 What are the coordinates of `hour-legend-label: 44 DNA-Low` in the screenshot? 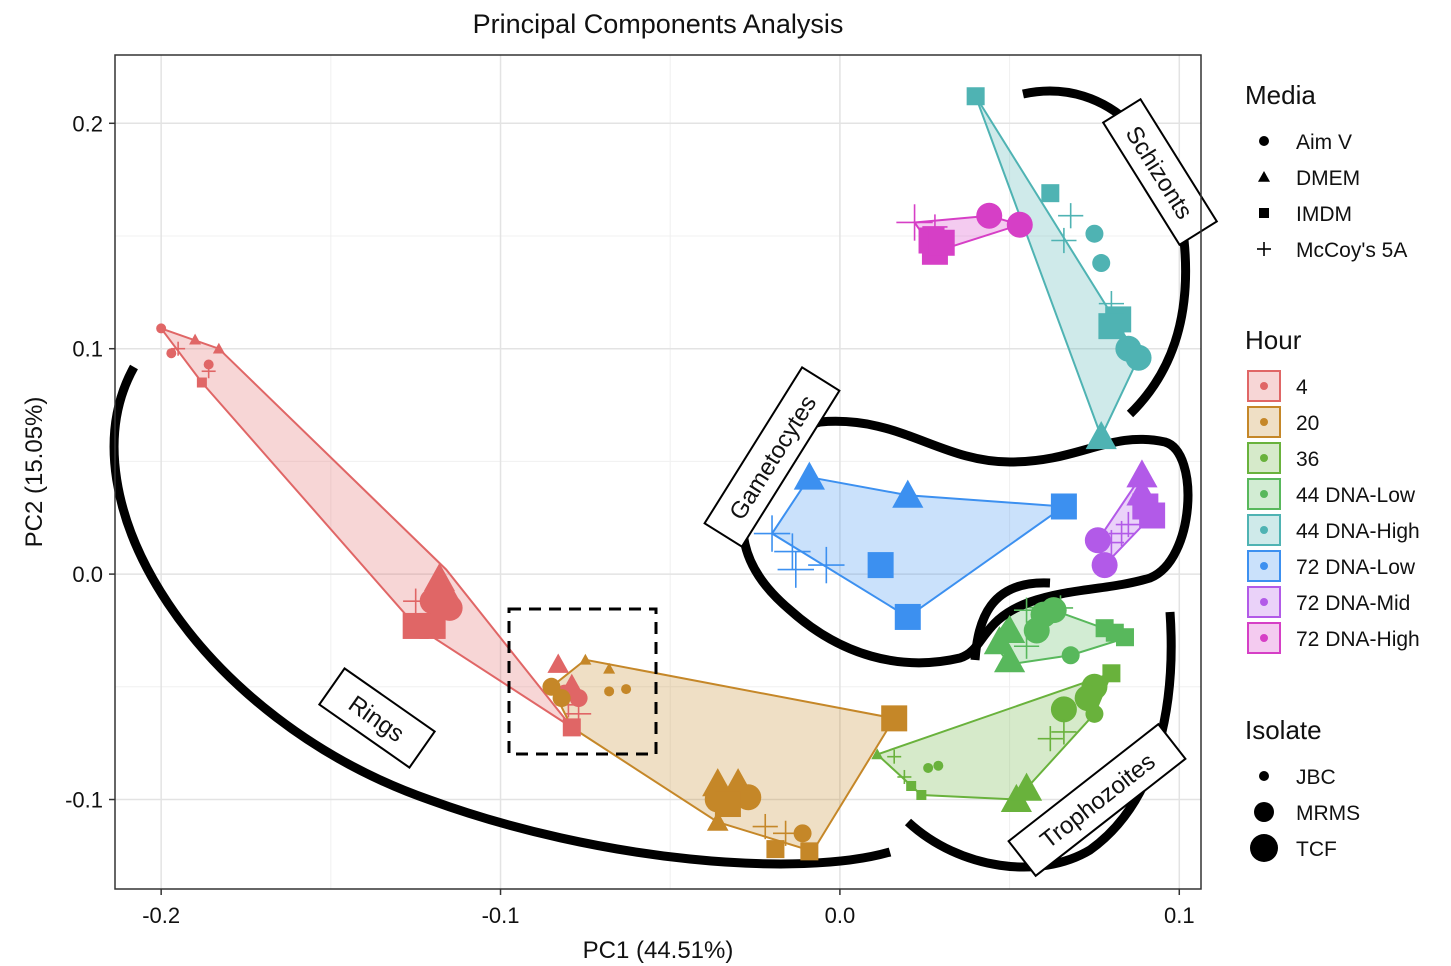 It's located at (1356, 495).